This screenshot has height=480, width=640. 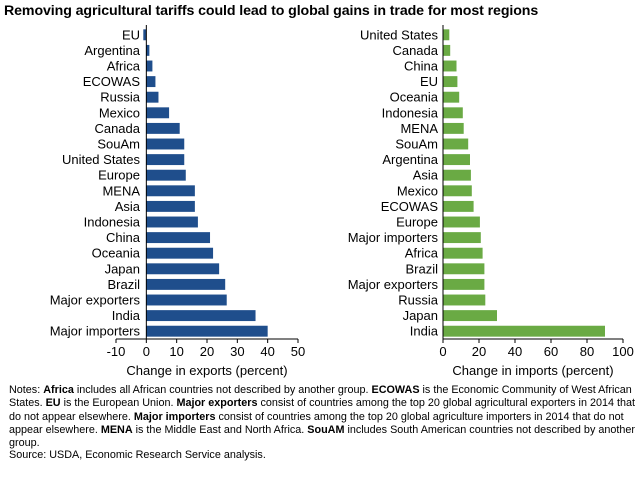 What do you see at coordinates (532, 370) in the screenshot?
I see `imports-axis-title: Change in imports (percent)` at bounding box center [532, 370].